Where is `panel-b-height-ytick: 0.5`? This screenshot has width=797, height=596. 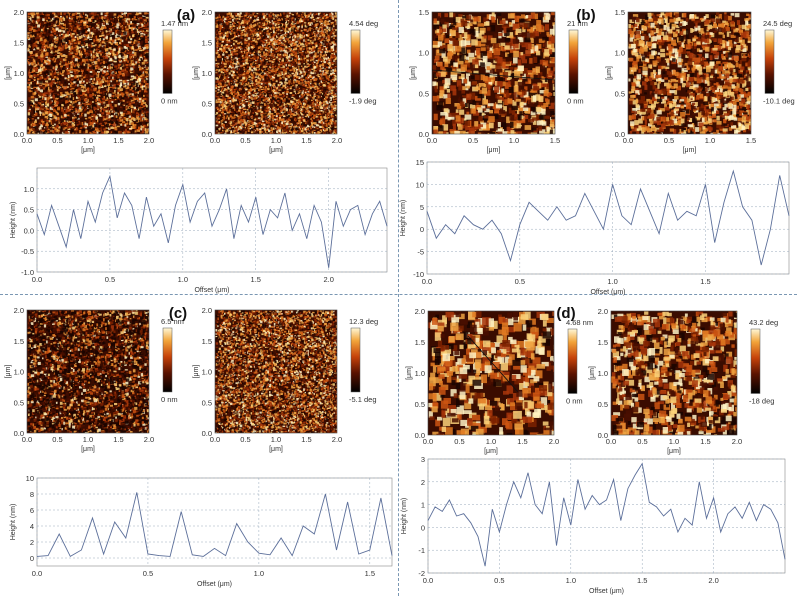 panel-b-height-ytick: 0.5 is located at coordinates (424, 93).